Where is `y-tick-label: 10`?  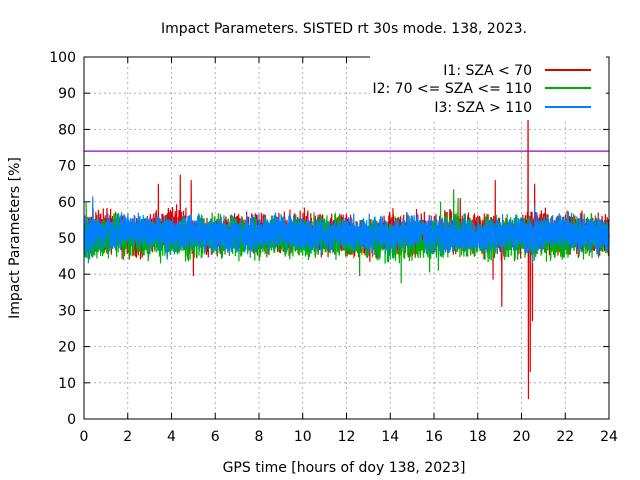 y-tick-label: 10 is located at coordinates (67, 384).